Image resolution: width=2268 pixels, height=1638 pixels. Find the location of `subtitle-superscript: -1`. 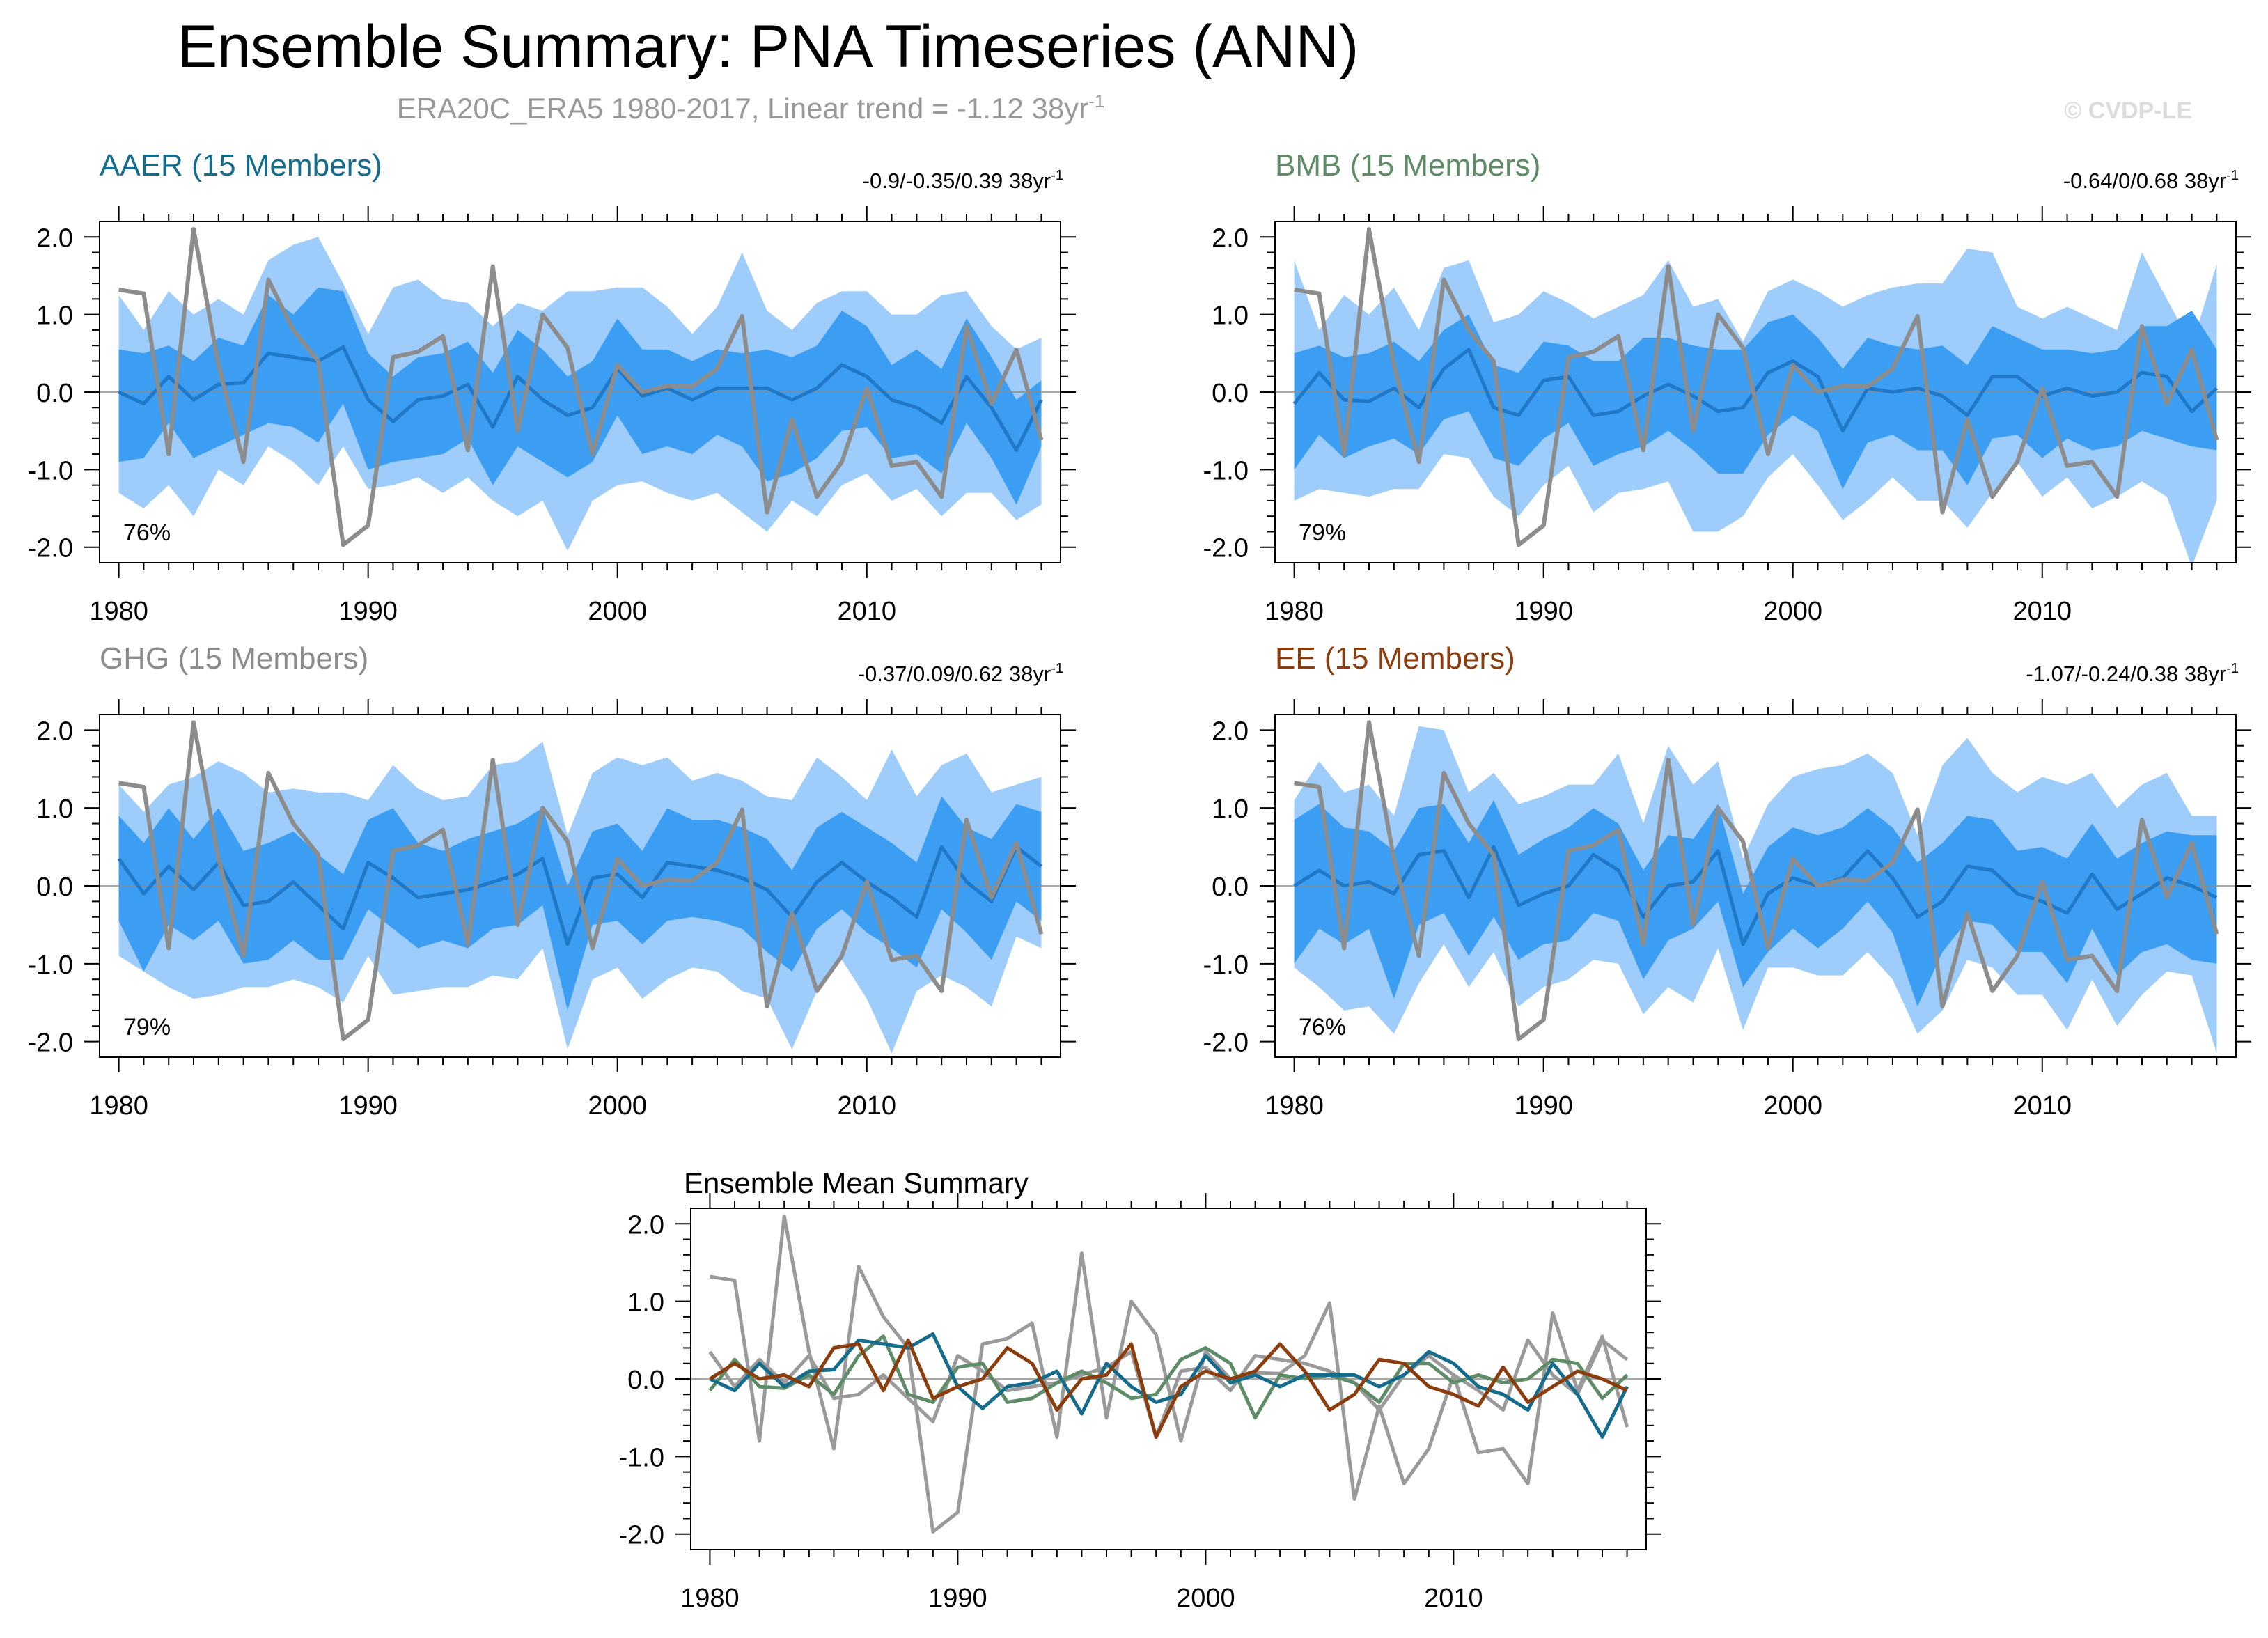

subtitle-superscript: -1 is located at coordinates (1096, 101).